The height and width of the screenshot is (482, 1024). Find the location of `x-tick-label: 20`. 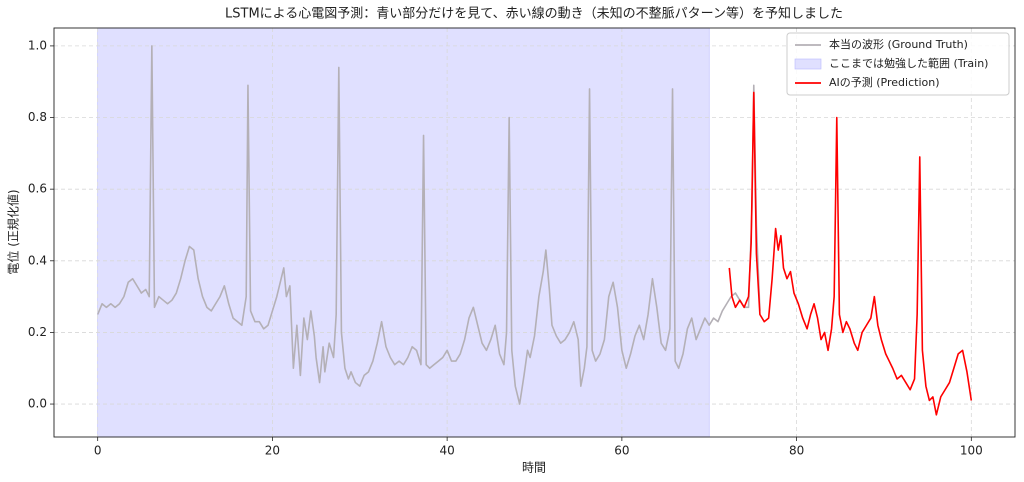

x-tick-label: 20 is located at coordinates (272, 451).